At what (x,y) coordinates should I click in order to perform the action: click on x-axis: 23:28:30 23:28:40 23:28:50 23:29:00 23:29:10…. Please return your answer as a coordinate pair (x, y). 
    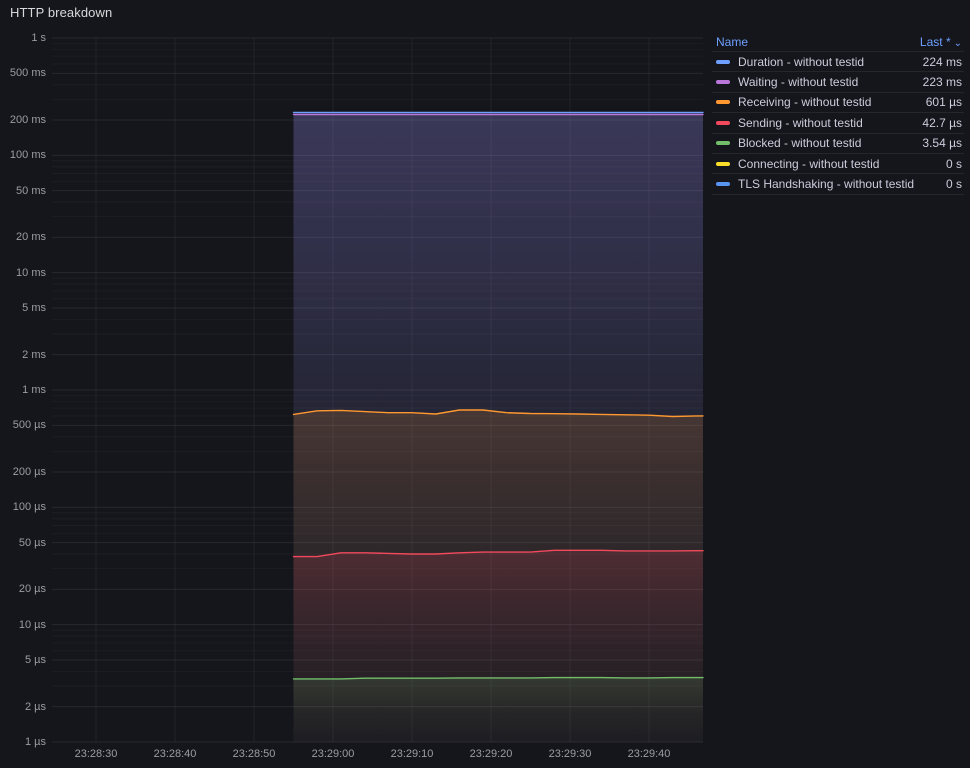
    Looking at the image, I should click on (485, 756).